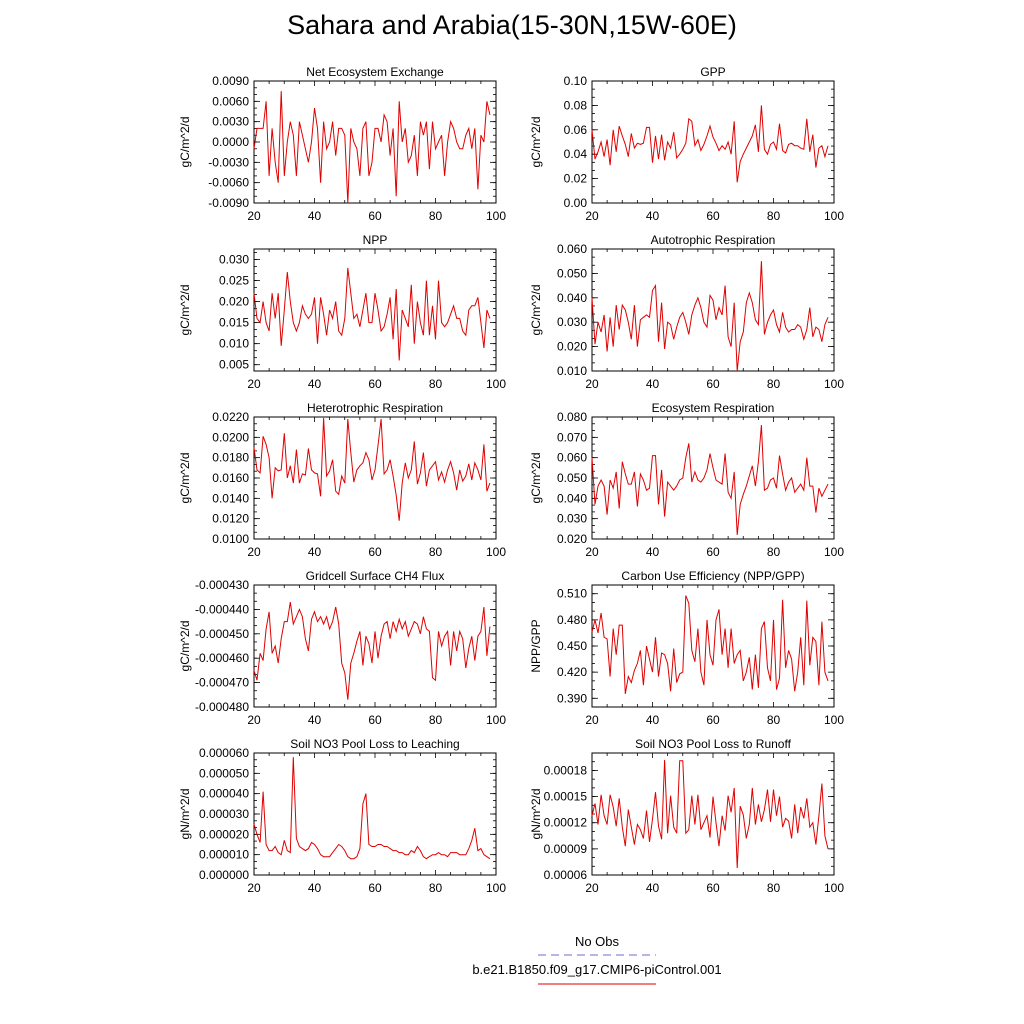 This screenshot has width=1024, height=1024. Describe the element at coordinates (566, 849) in the screenshot. I see `y-tick-label: 0.00009` at that location.